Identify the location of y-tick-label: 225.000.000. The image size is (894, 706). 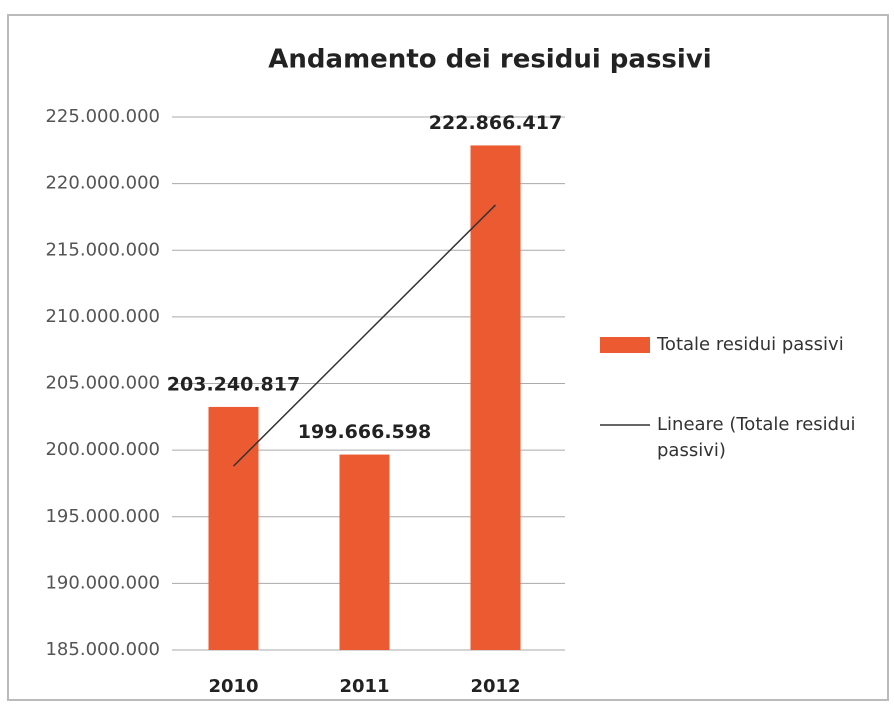
(102, 116).